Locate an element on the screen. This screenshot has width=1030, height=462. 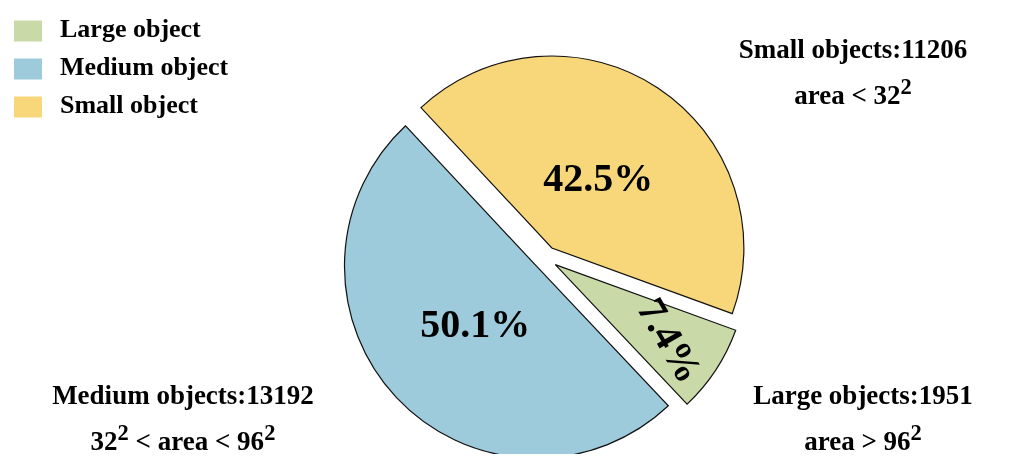
text: Medium objects:13192 32$^{2}$ < area < 96$^{2}$ is located at coordinates (183, 418).